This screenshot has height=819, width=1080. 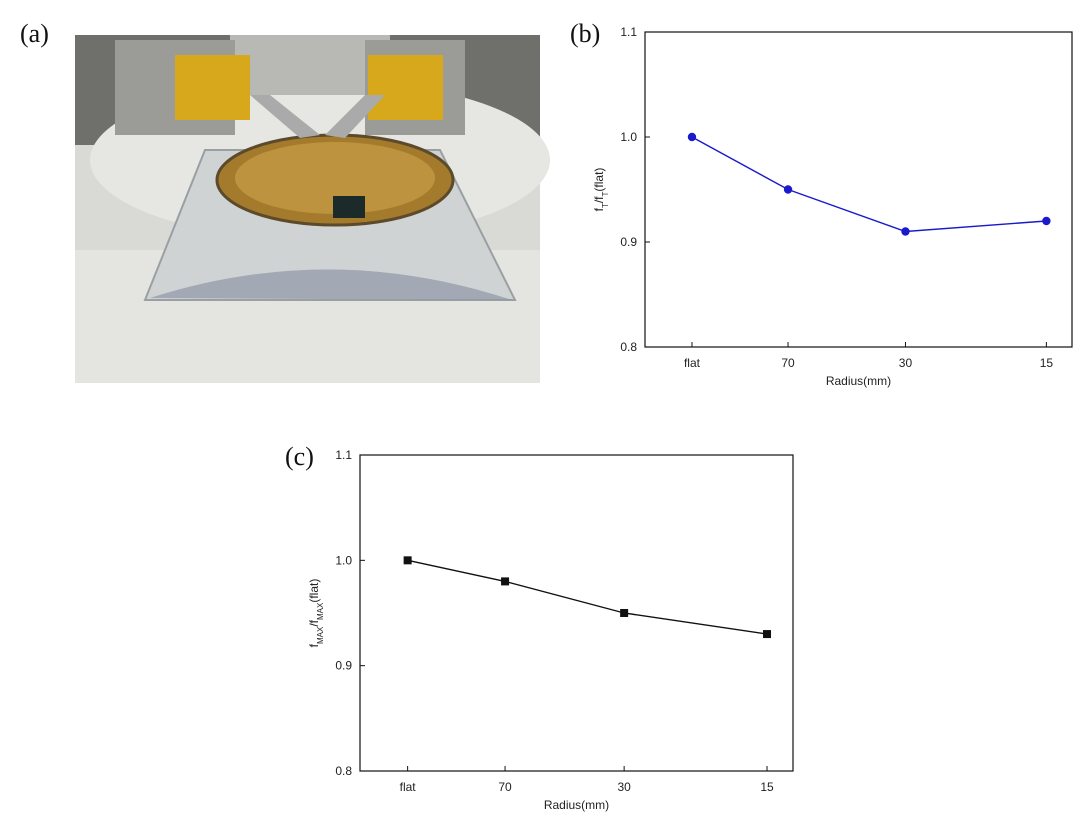 What do you see at coordinates (585, 33) in the screenshot?
I see `panel-label: (b)` at bounding box center [585, 33].